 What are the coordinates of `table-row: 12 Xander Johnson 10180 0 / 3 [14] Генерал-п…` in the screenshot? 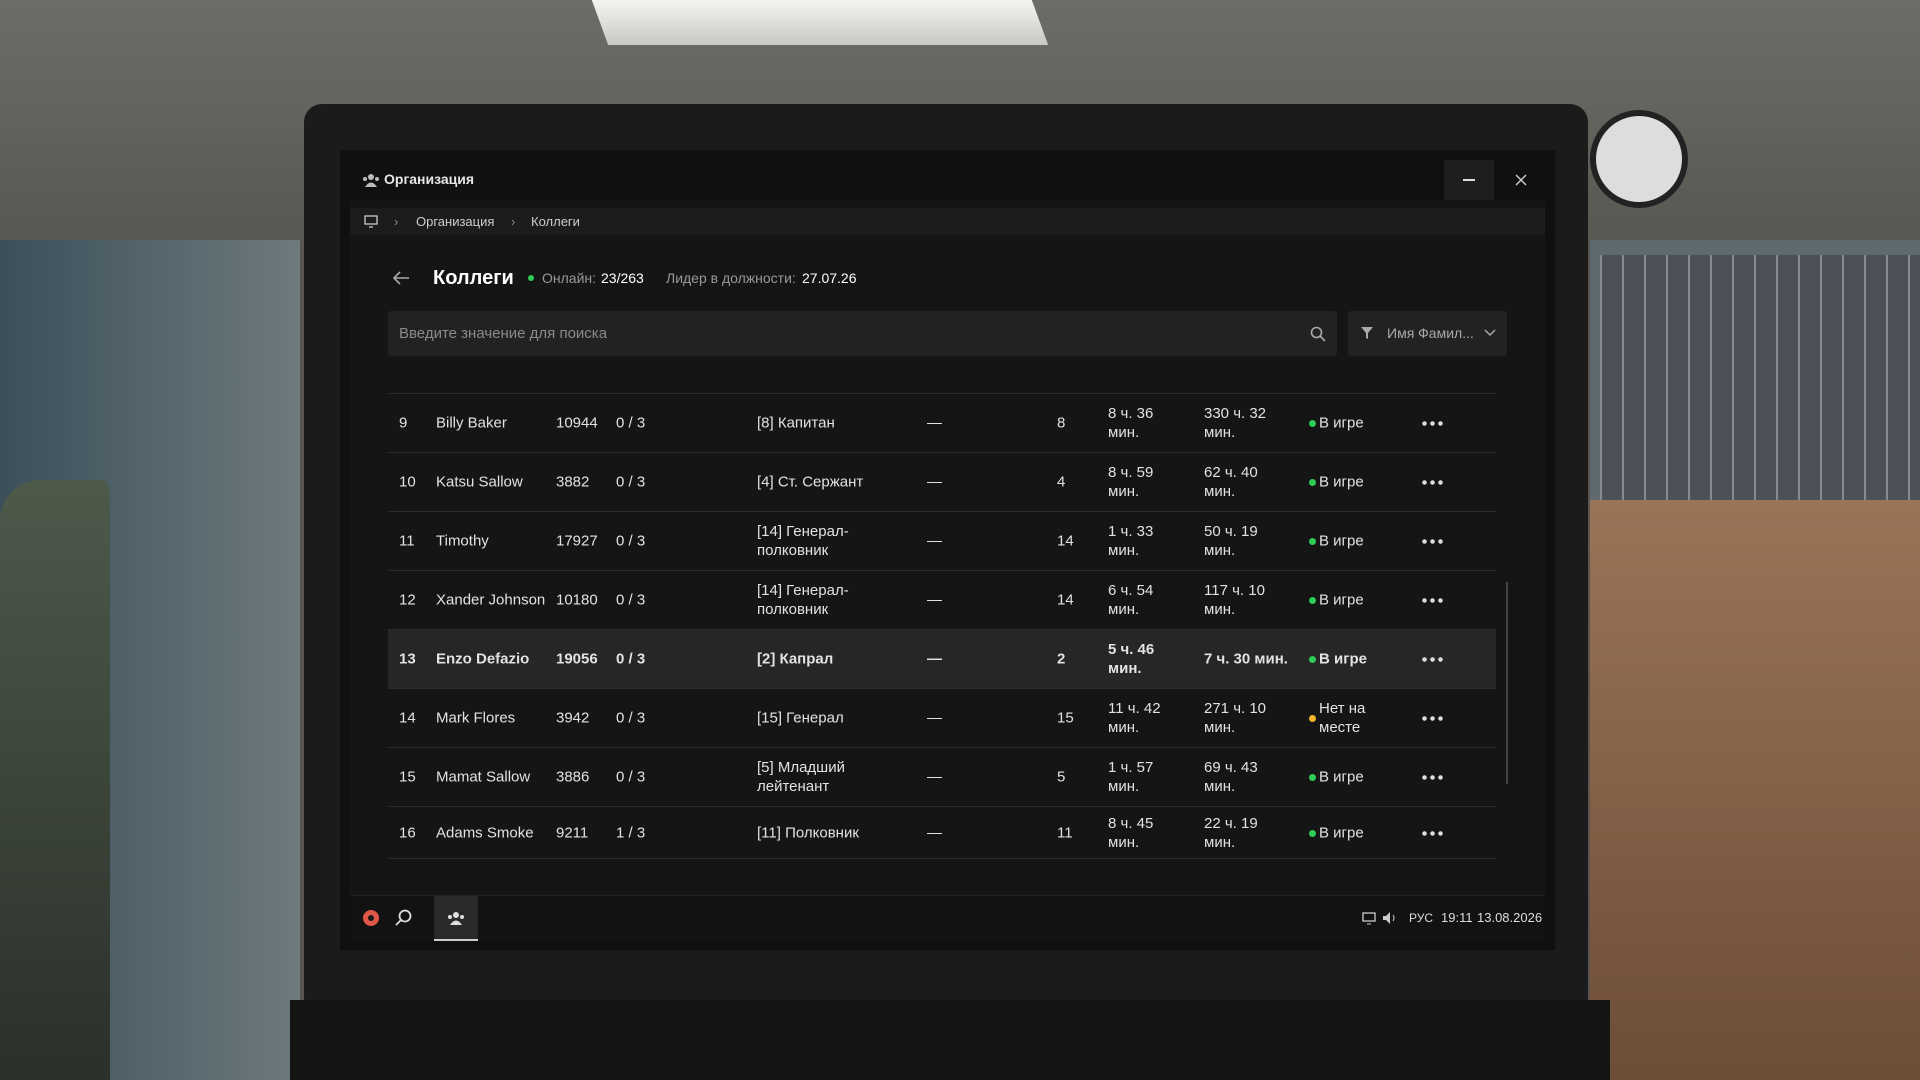 It's located at (942, 600).